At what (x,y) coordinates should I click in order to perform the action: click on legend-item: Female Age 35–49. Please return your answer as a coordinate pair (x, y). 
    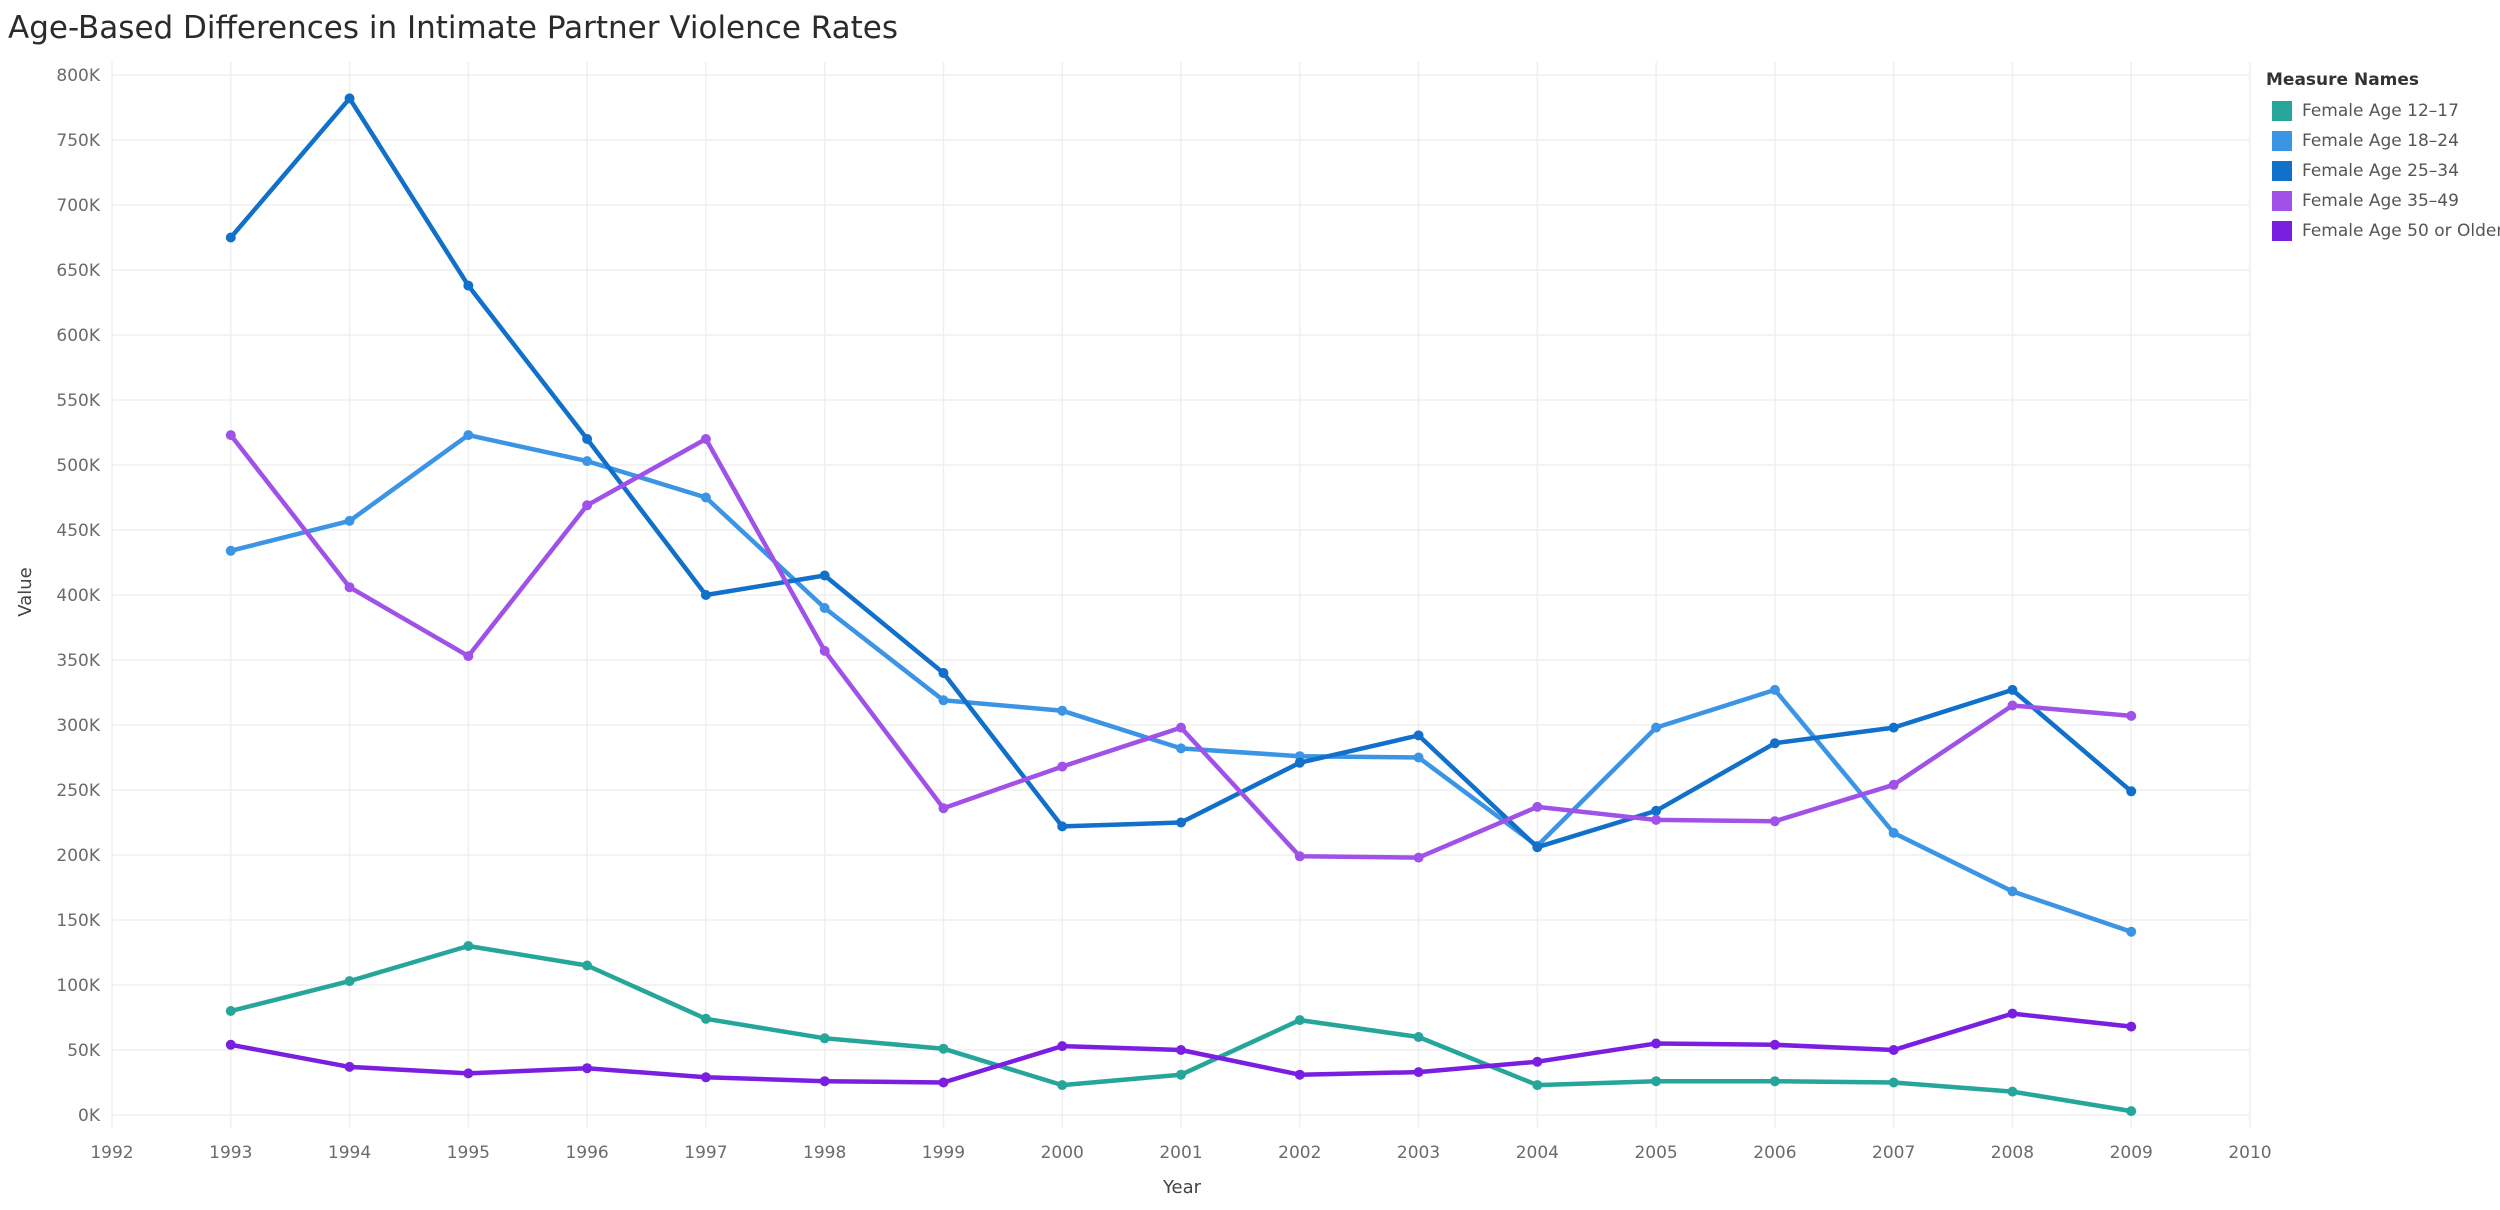
    Looking at the image, I should click on (2383, 201).